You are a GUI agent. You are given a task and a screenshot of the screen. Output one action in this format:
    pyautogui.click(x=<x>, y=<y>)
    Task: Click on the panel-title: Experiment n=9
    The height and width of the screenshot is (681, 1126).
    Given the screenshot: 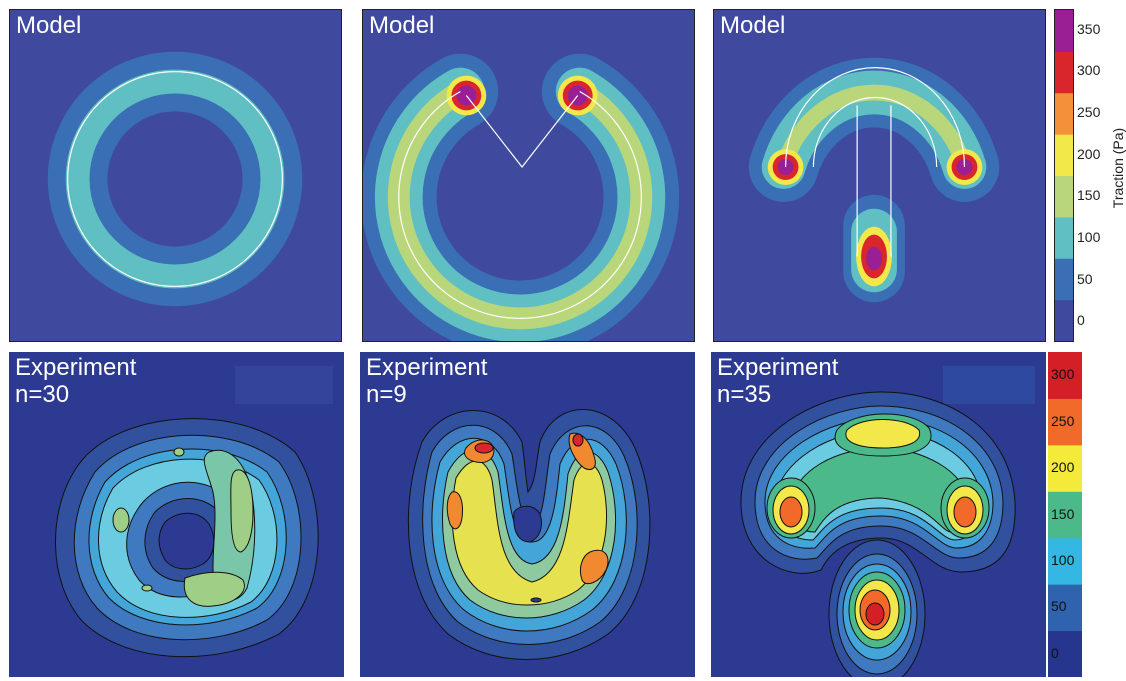 What is the action you would take?
    pyautogui.click(x=426, y=381)
    